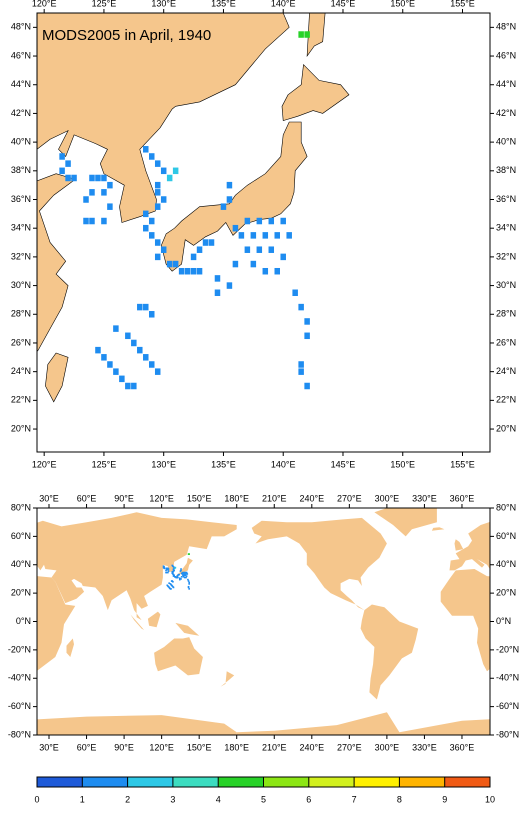  I want to click on colorbar-tick-label: 1, so click(82, 799).